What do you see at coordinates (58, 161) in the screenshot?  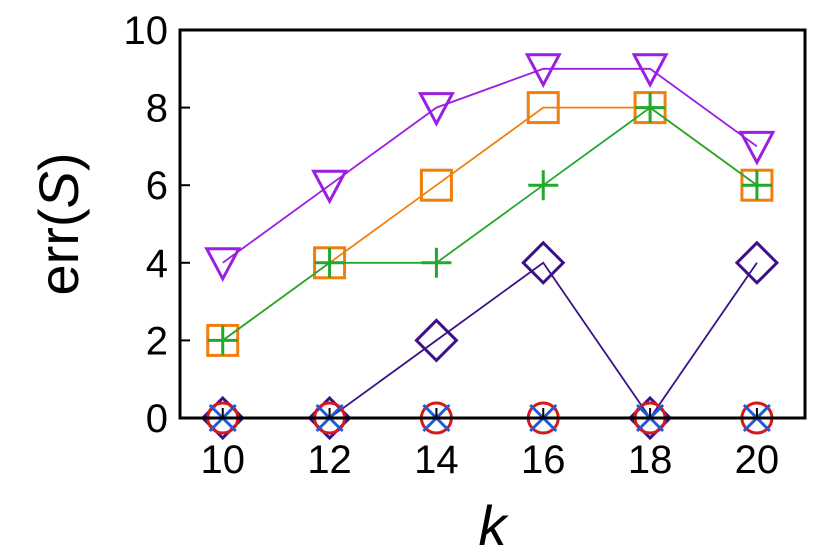 I see `y-axis-title-suffix: )` at bounding box center [58, 161].